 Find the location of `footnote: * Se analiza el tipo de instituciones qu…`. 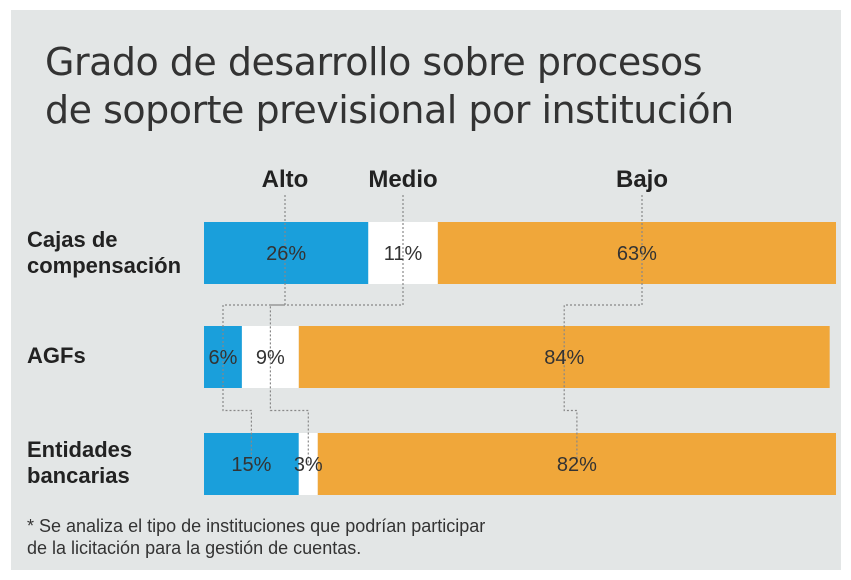

footnote: * Se analiza el tipo de instituciones qu… is located at coordinates (256, 537).